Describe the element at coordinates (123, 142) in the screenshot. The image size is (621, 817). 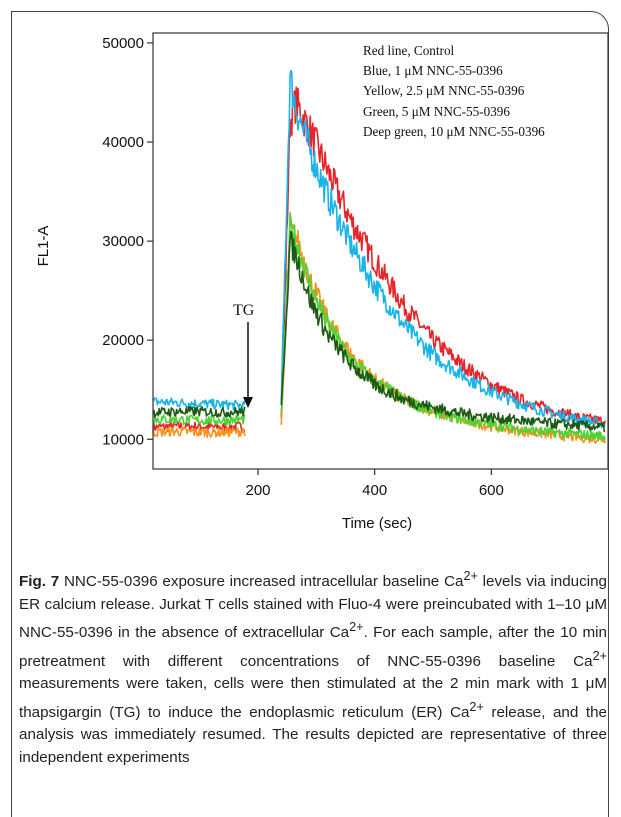
I see `y-tick-label: 40000` at that location.